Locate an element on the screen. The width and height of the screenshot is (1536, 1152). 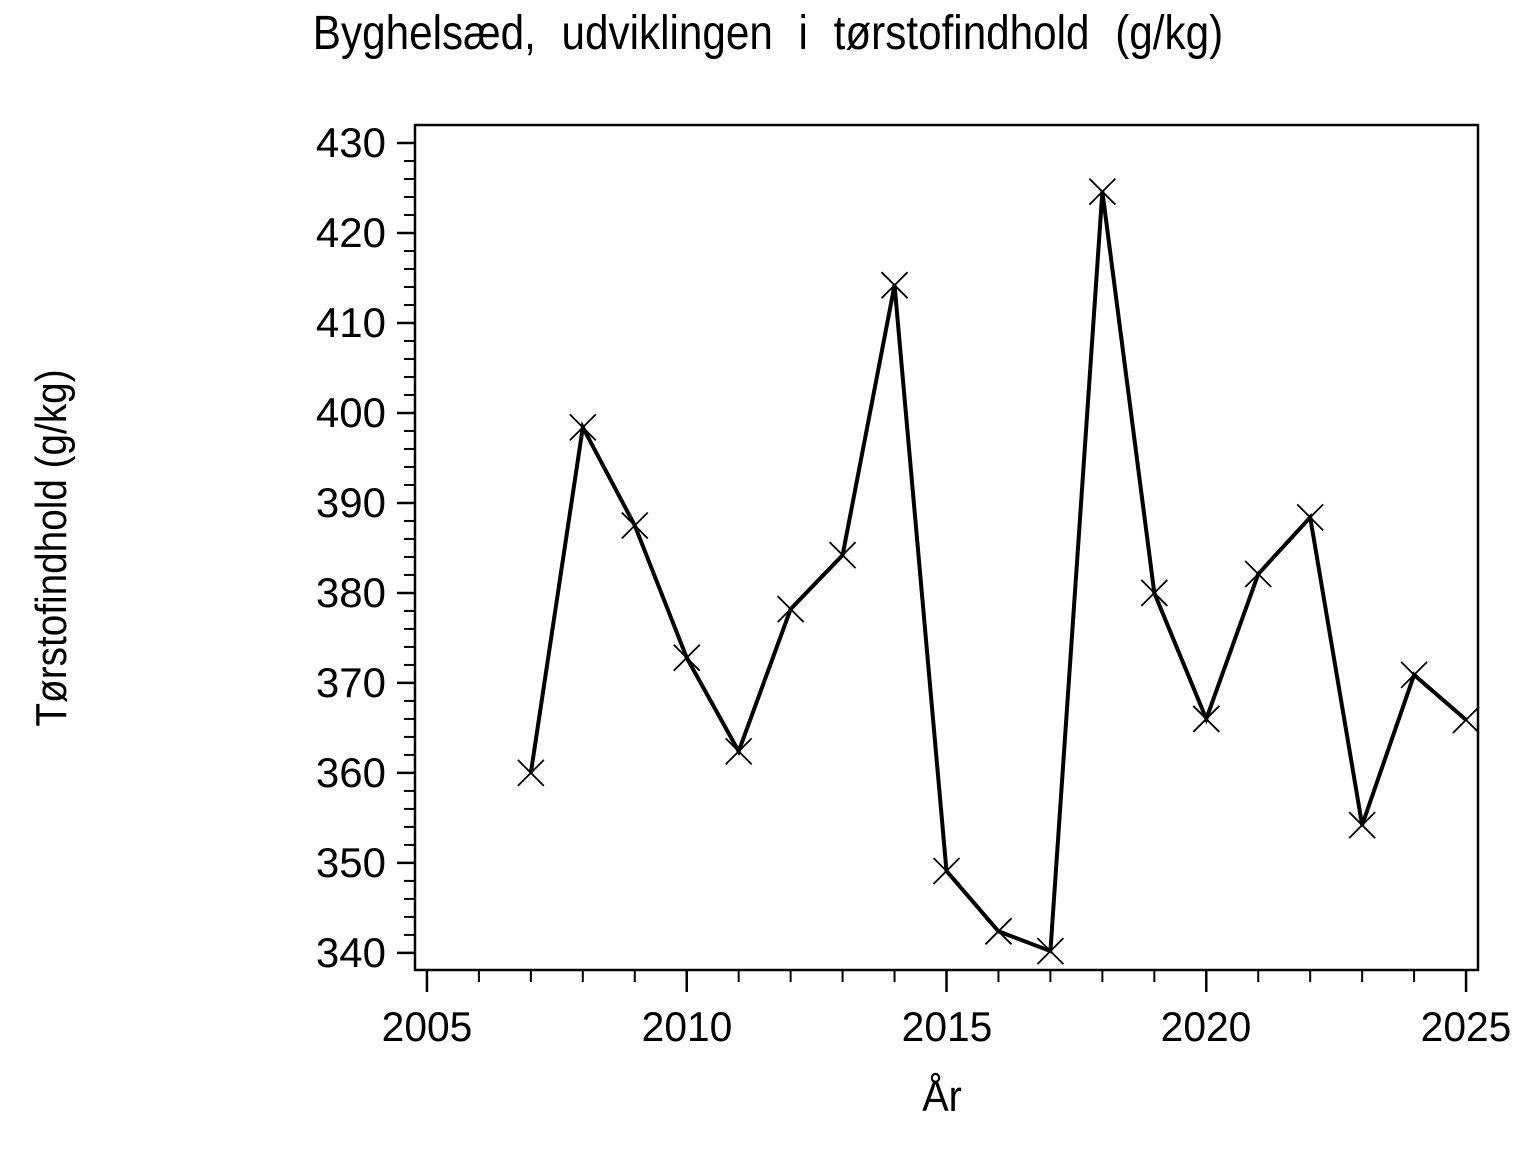
x-tick-label: 2025 is located at coordinates (1466, 1026).